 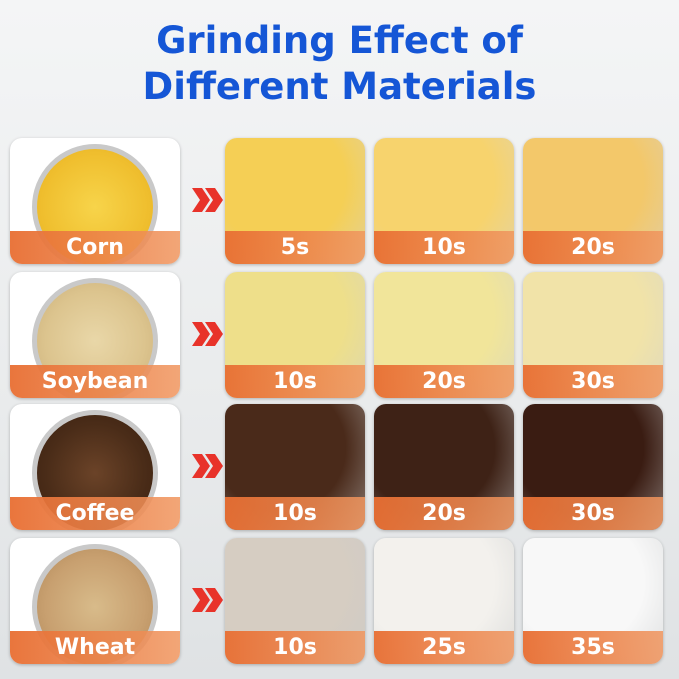 What do you see at coordinates (593, 601) in the screenshot?
I see `result-tile: 35s` at bounding box center [593, 601].